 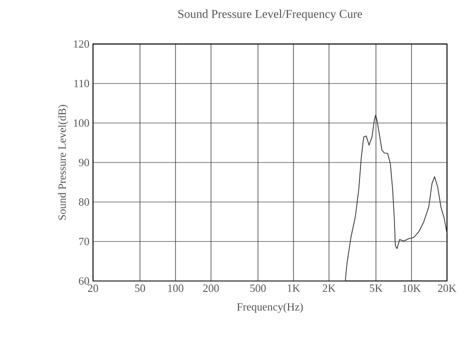 What do you see at coordinates (82, 84) in the screenshot?
I see `y-tick-label: 110` at bounding box center [82, 84].